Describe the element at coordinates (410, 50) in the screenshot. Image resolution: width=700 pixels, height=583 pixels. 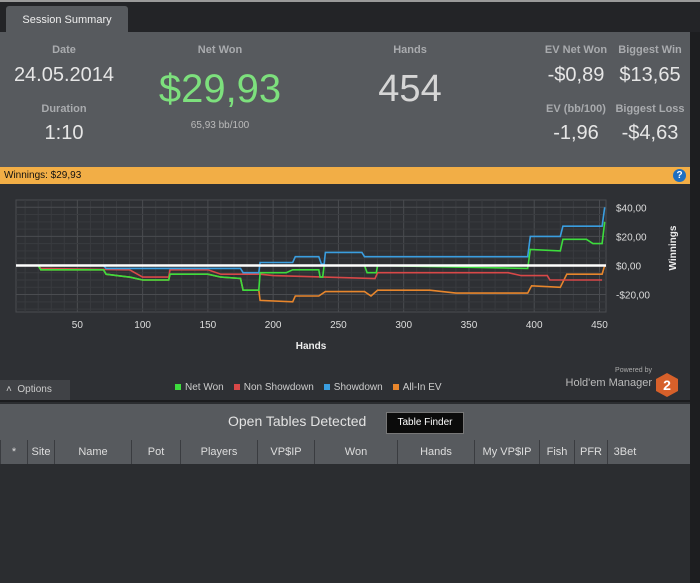
I see `hands-label: Hands` at that location.